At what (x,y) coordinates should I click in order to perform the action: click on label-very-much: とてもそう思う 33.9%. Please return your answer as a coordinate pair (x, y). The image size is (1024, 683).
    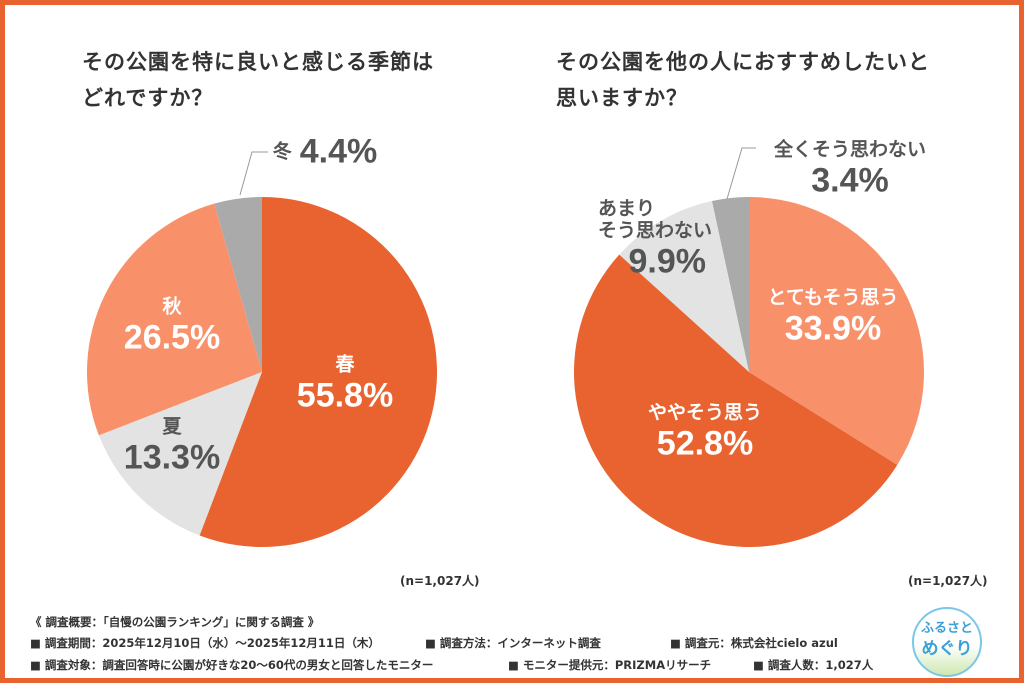
    Looking at the image, I should click on (833, 317).